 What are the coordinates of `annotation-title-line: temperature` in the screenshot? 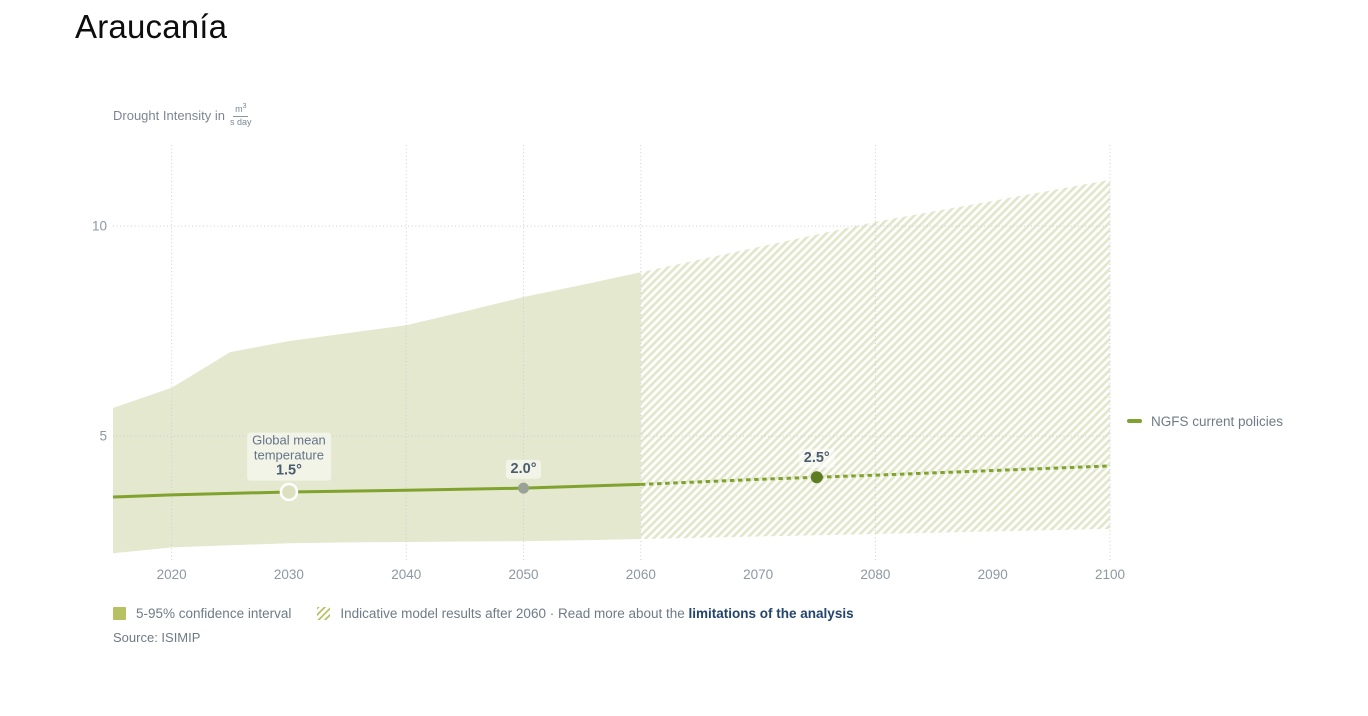 It's located at (288, 455).